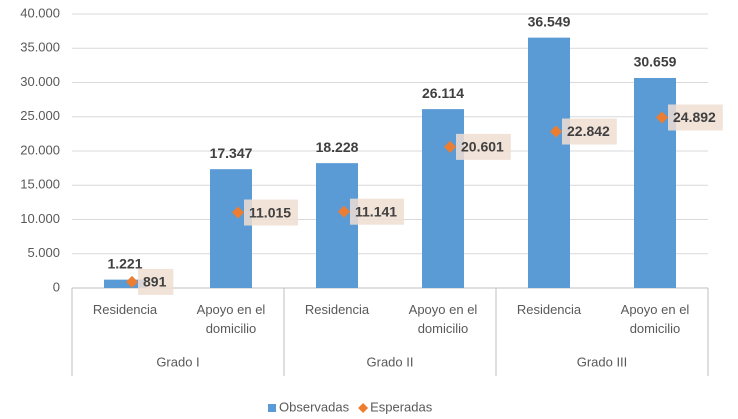 The image size is (738, 419). I want to click on data-label: 17.347, so click(231, 153).